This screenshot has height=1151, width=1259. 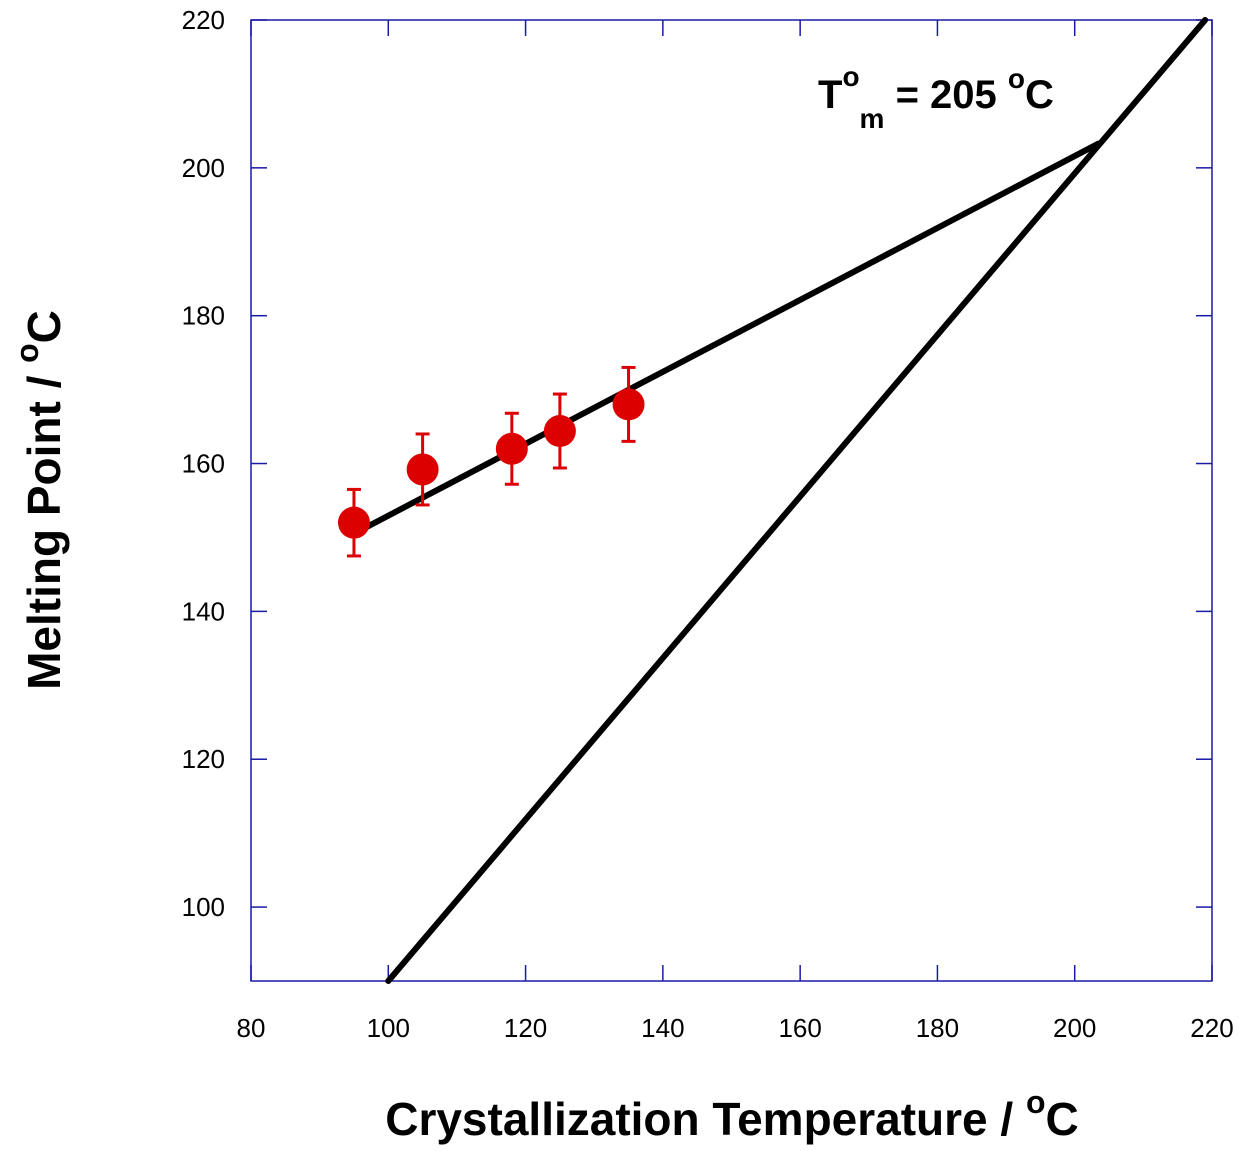 I want to click on tm-annotation: Tom = 205 oC, so click(x=936, y=97).